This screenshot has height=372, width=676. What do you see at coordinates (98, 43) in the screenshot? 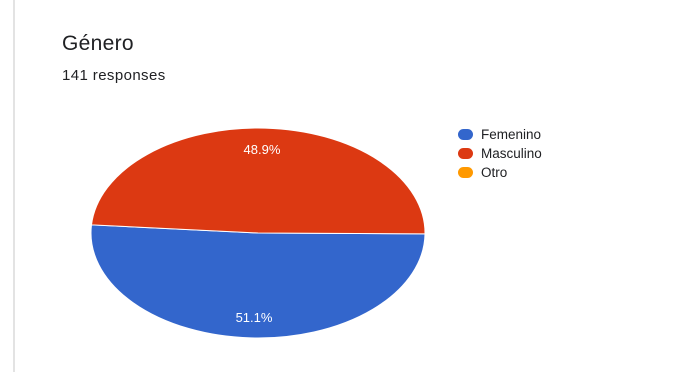
I see `question-title: Género` at bounding box center [98, 43].